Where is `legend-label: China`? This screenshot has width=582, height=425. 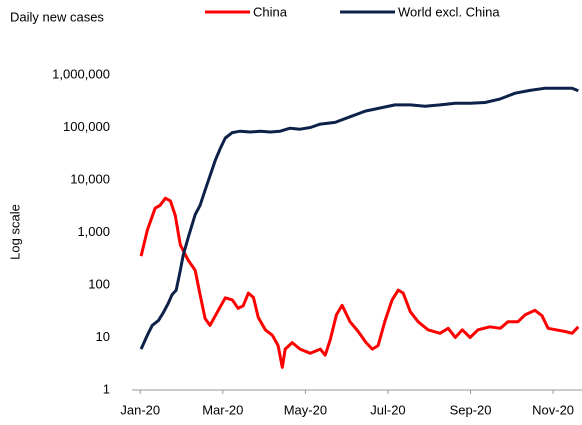 legend-label: China is located at coordinates (270, 11).